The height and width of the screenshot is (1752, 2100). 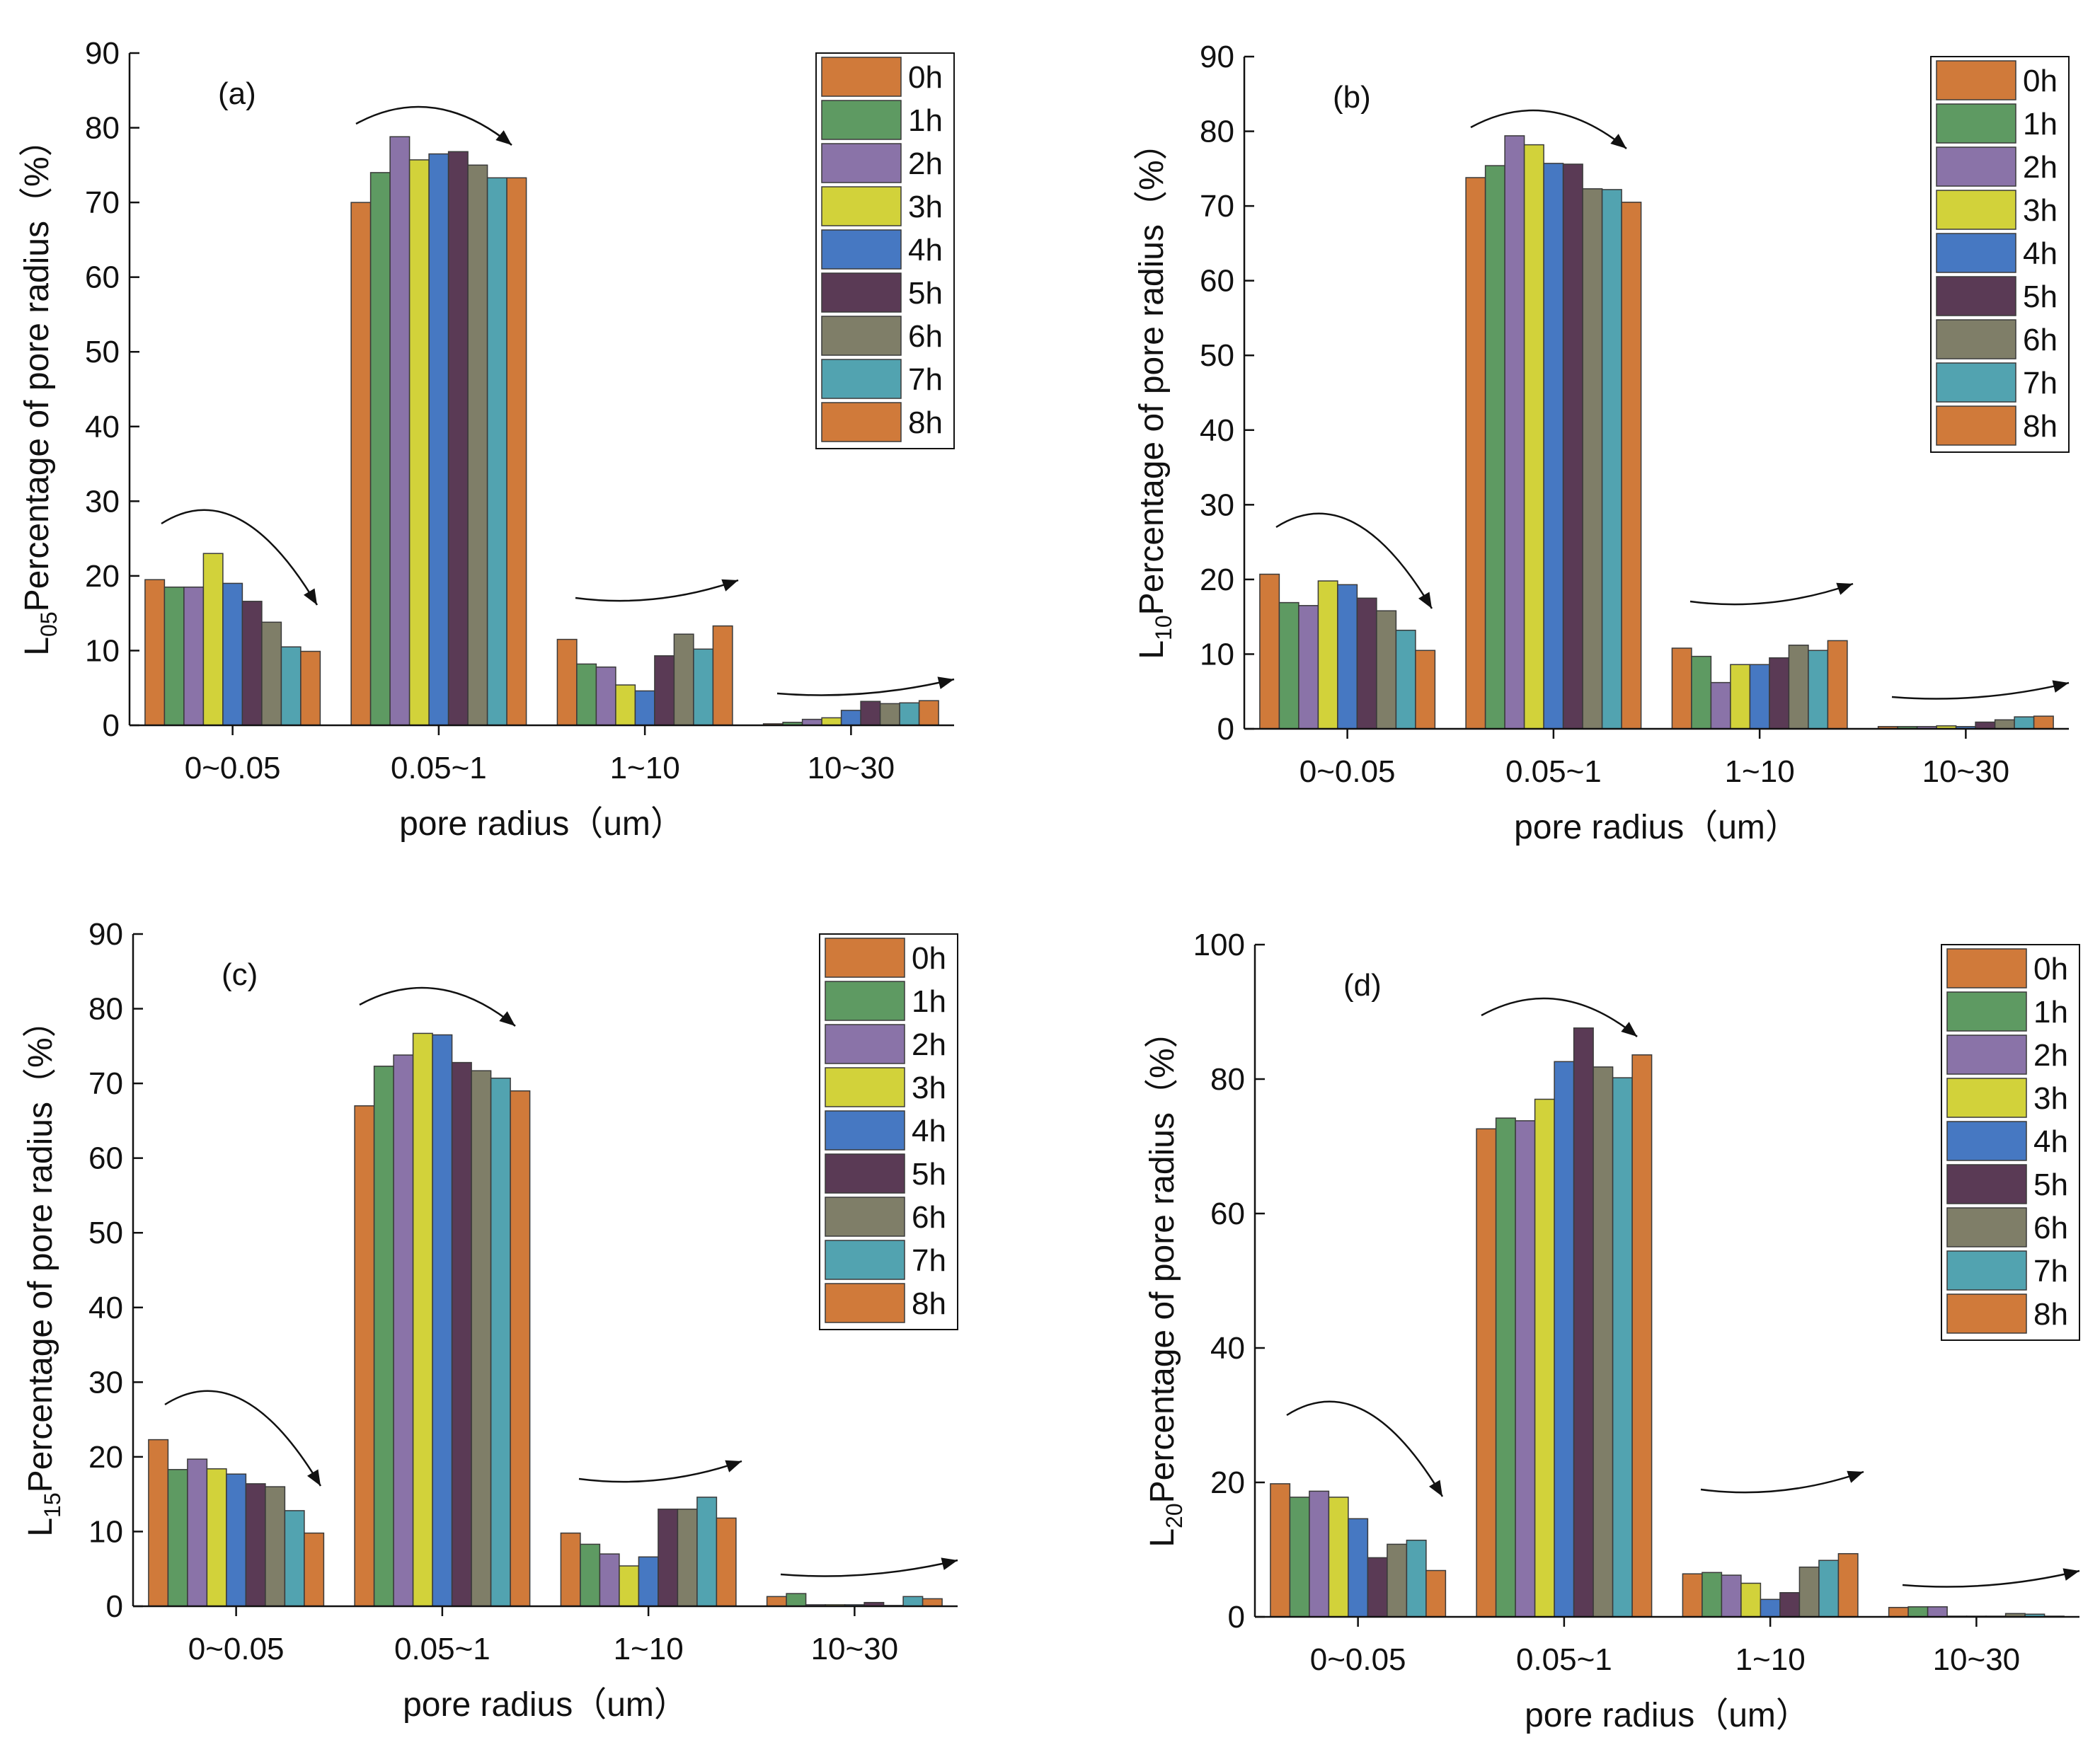 What do you see at coordinates (1986, 1313) in the screenshot?
I see `legend-swatch-8h` at bounding box center [1986, 1313].